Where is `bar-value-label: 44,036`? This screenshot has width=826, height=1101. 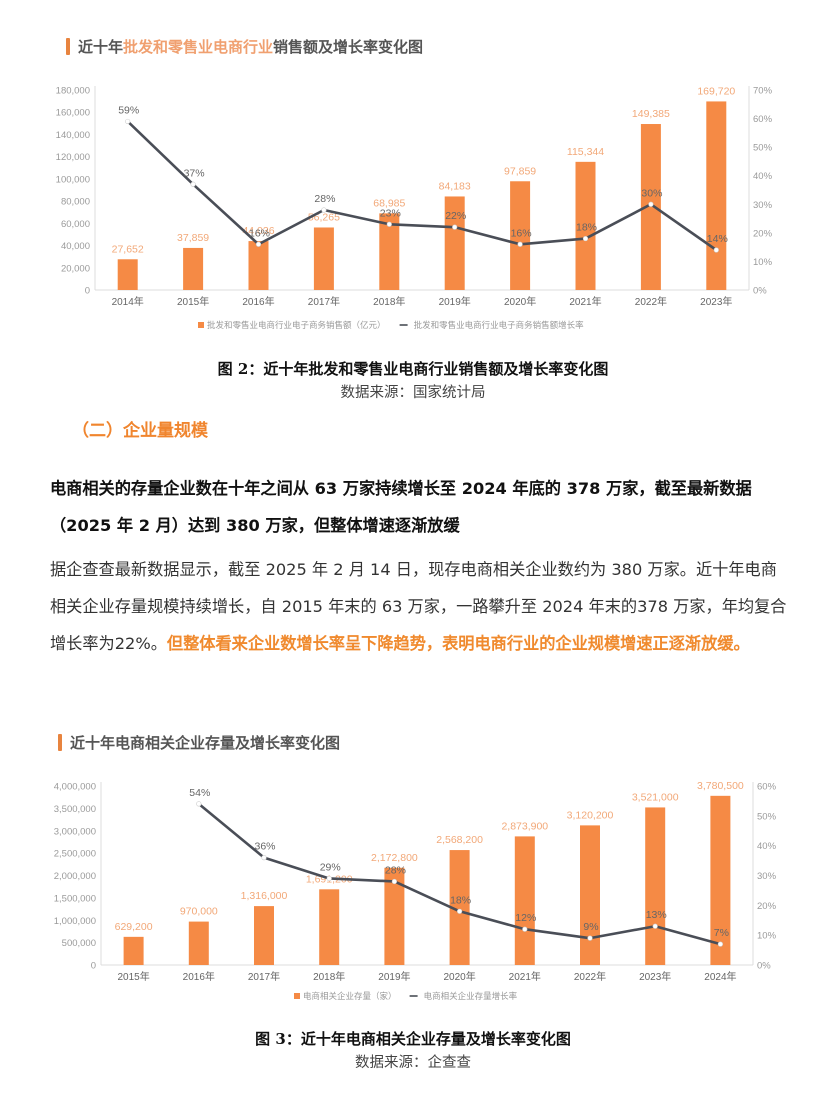 bar-value-label: 44,036 is located at coordinates (258, 231).